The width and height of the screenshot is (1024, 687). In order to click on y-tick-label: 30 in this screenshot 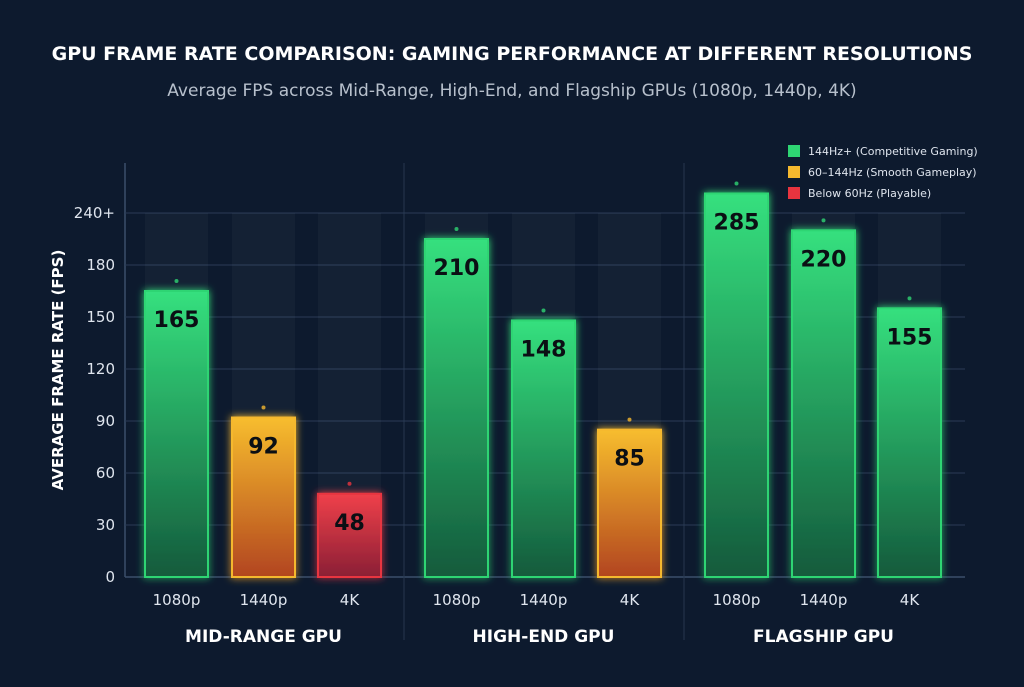, I will do `click(105, 525)`.